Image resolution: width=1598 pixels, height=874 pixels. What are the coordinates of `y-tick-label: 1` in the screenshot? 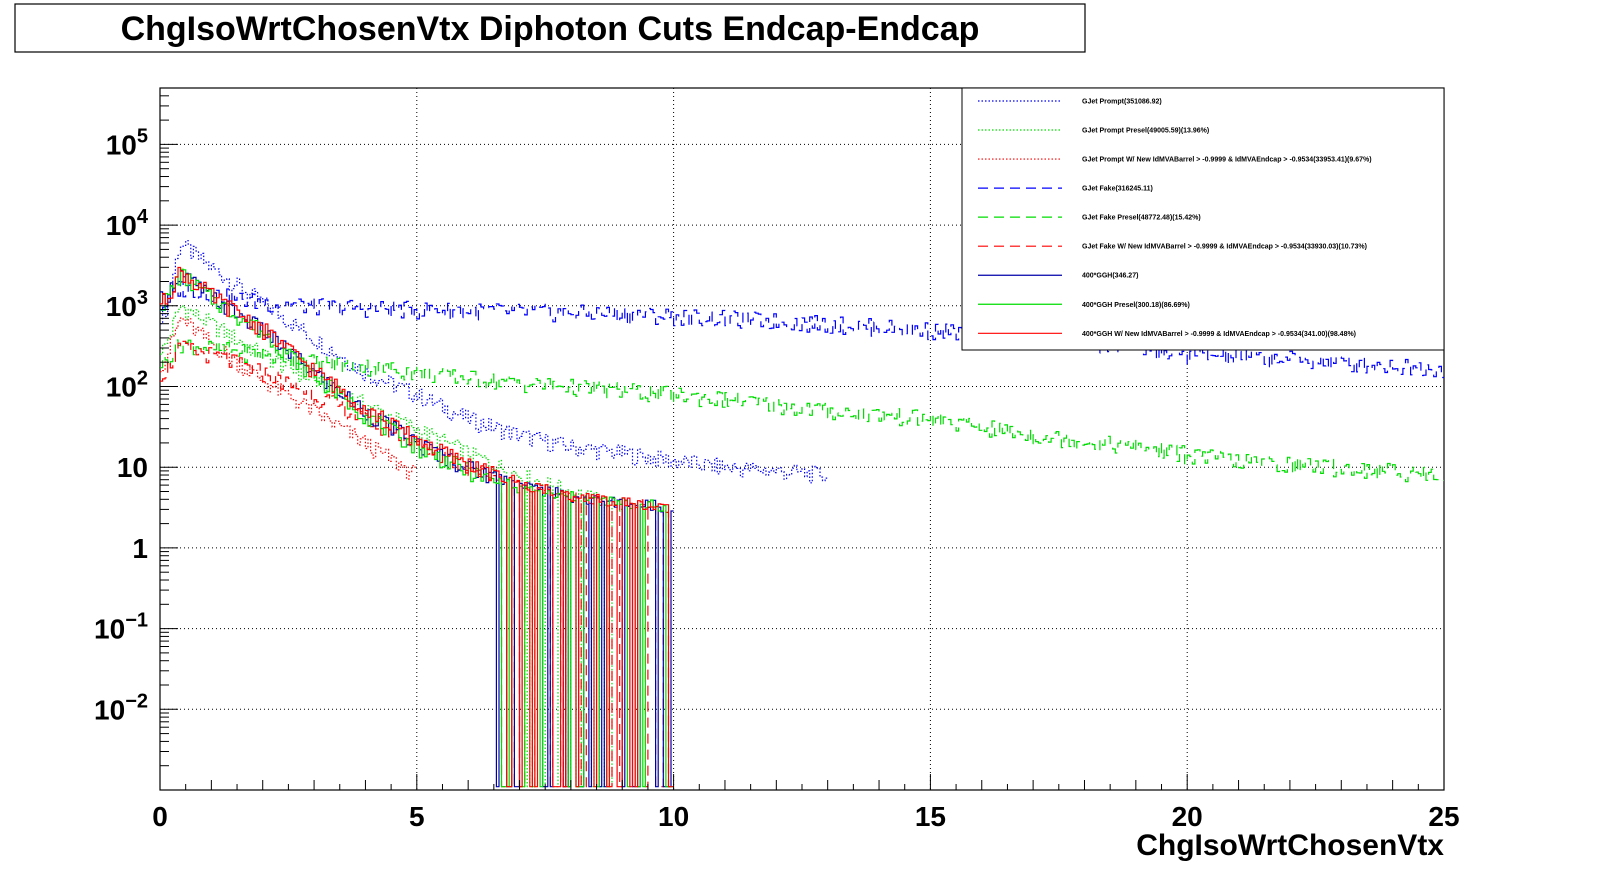 It's located at (140, 548).